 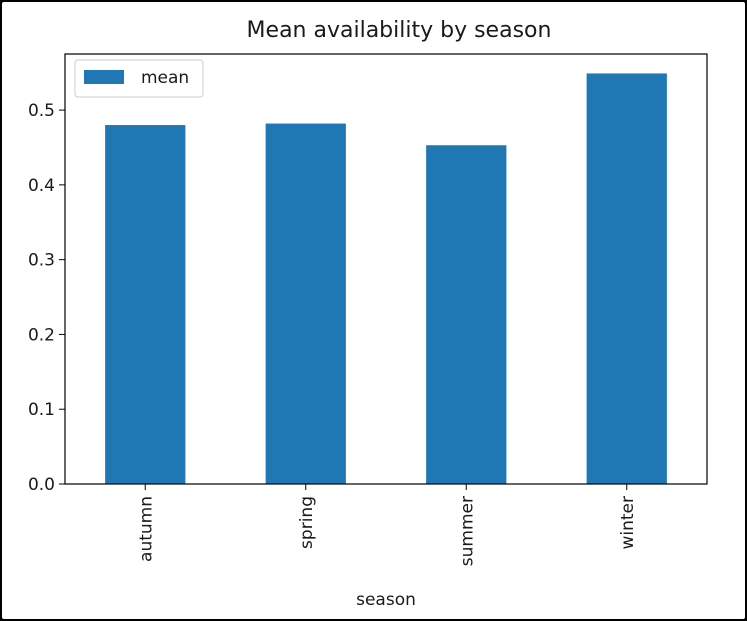 What do you see at coordinates (41, 410) in the screenshot?
I see `y-tick-label: 0.1` at bounding box center [41, 410].